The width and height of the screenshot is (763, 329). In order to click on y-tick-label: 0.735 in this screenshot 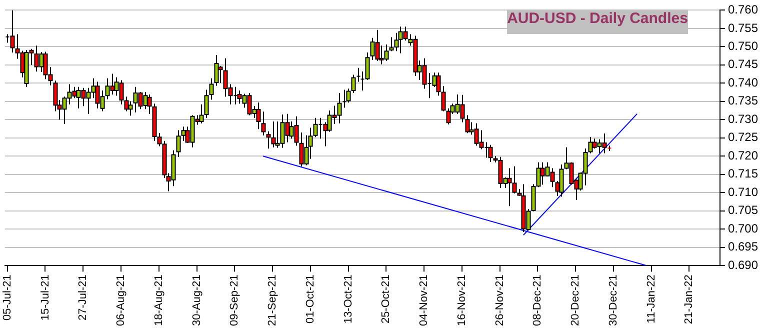, I will do `click(743, 101)`.